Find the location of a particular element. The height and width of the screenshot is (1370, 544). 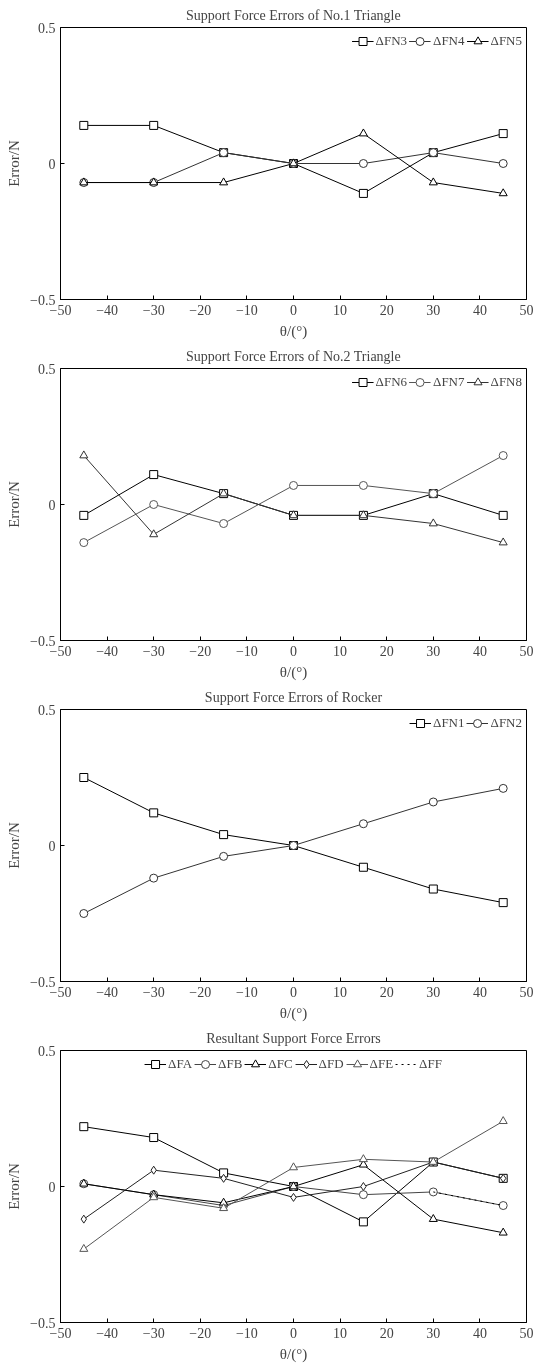

chart-title: Resultant Support Force Errors is located at coordinates (293, 1038).